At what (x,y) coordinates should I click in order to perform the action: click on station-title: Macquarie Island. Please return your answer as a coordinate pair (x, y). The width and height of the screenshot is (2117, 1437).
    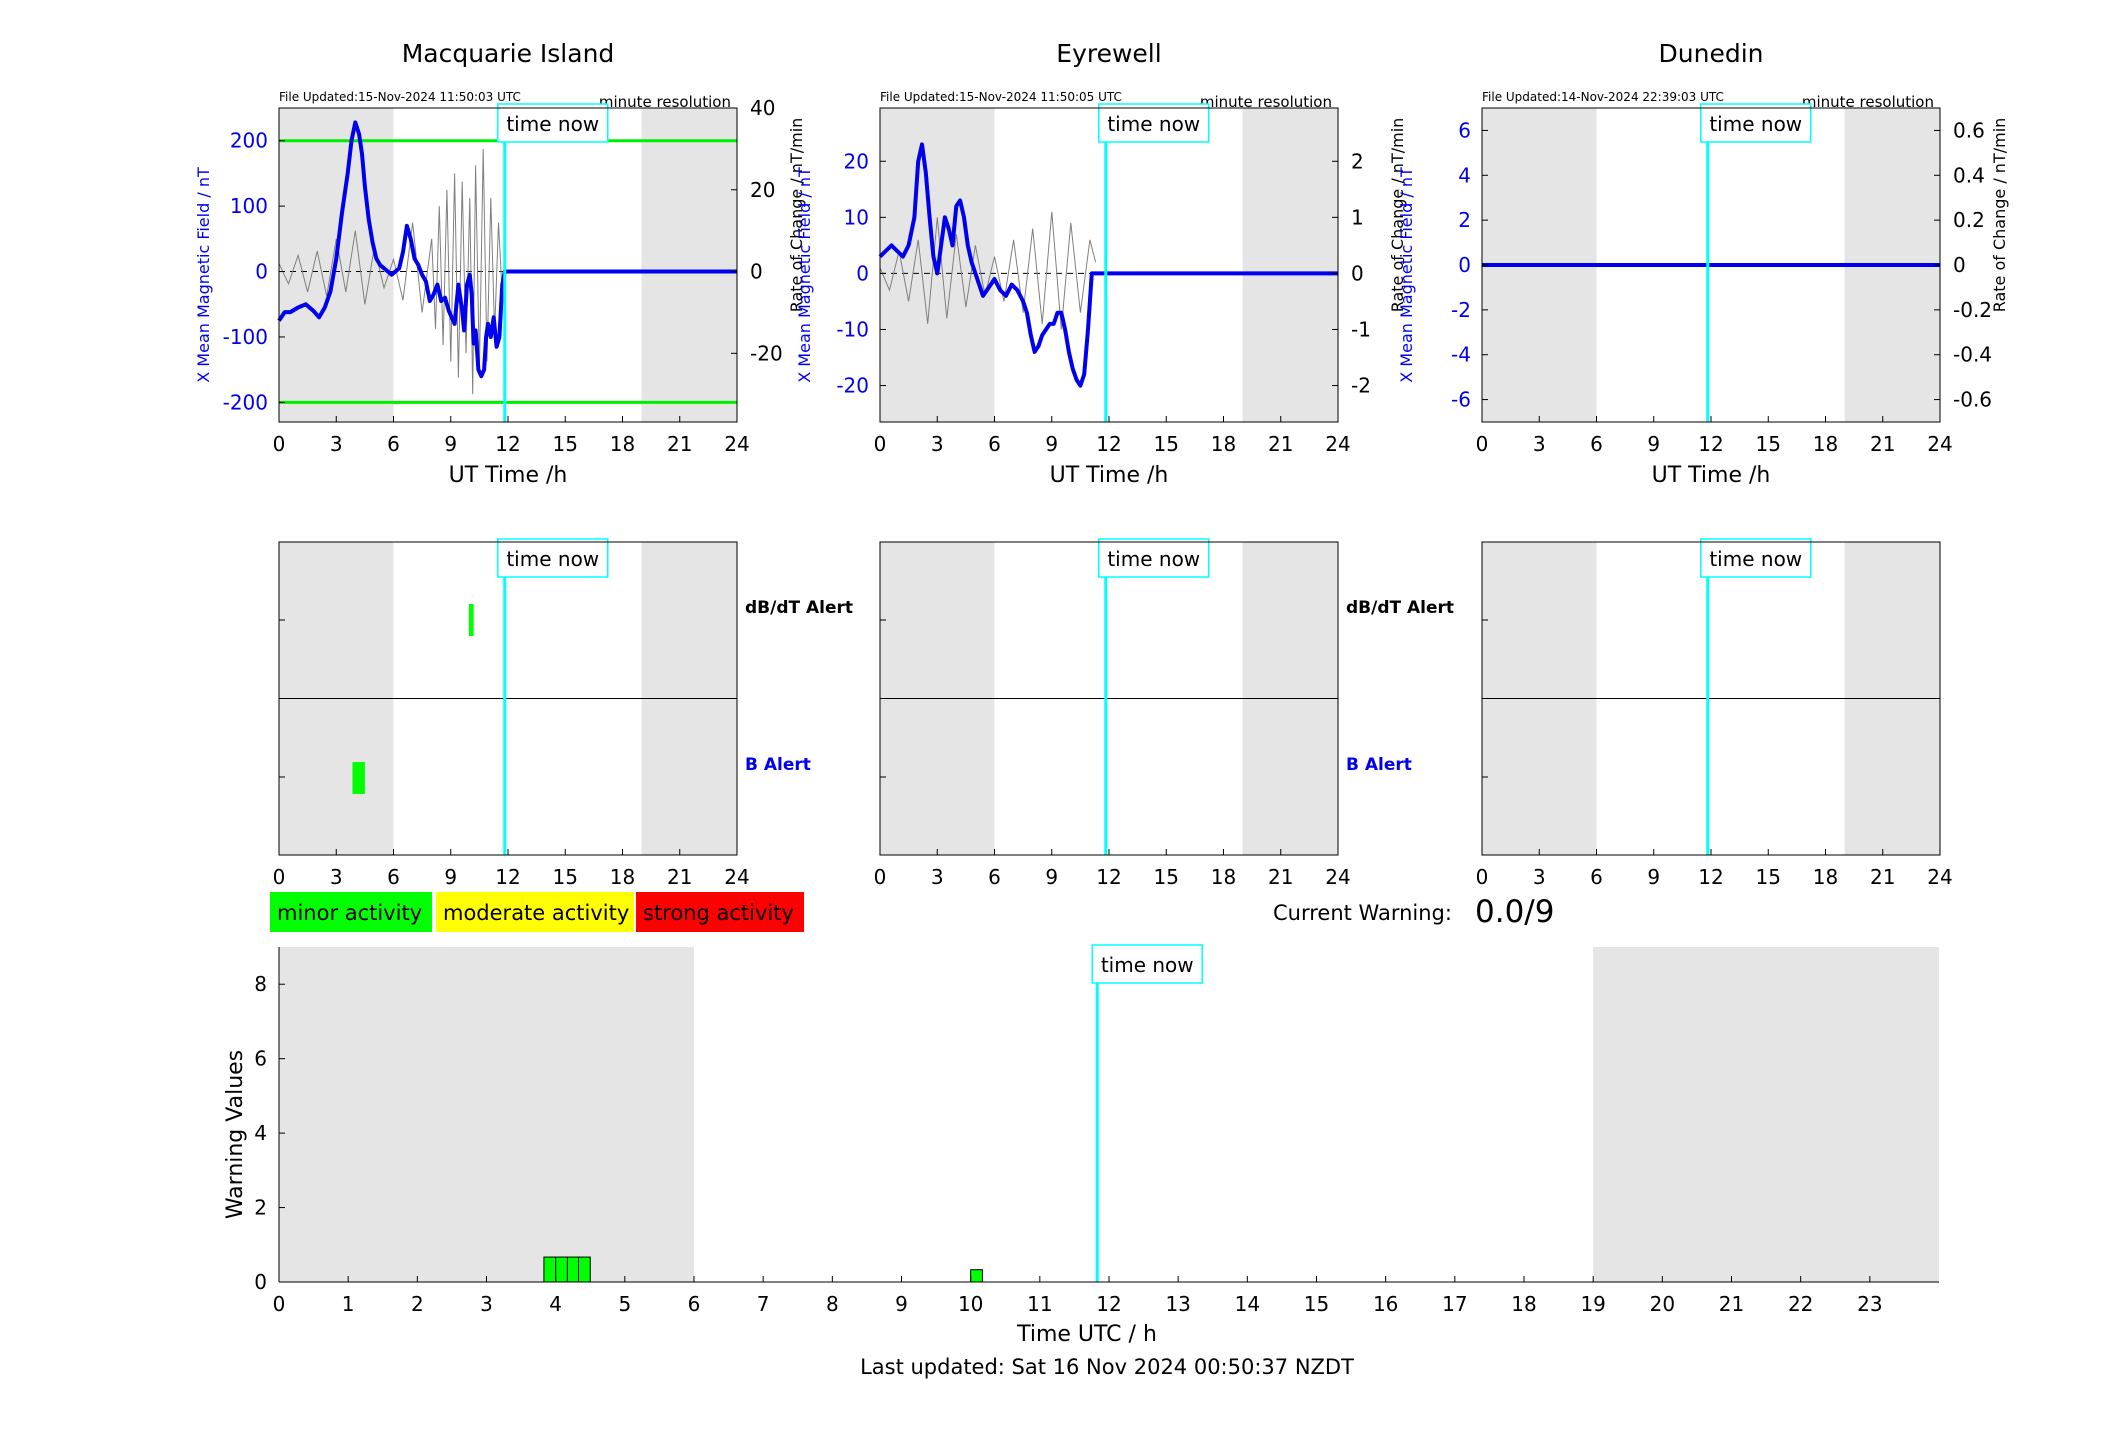
    Looking at the image, I should click on (508, 53).